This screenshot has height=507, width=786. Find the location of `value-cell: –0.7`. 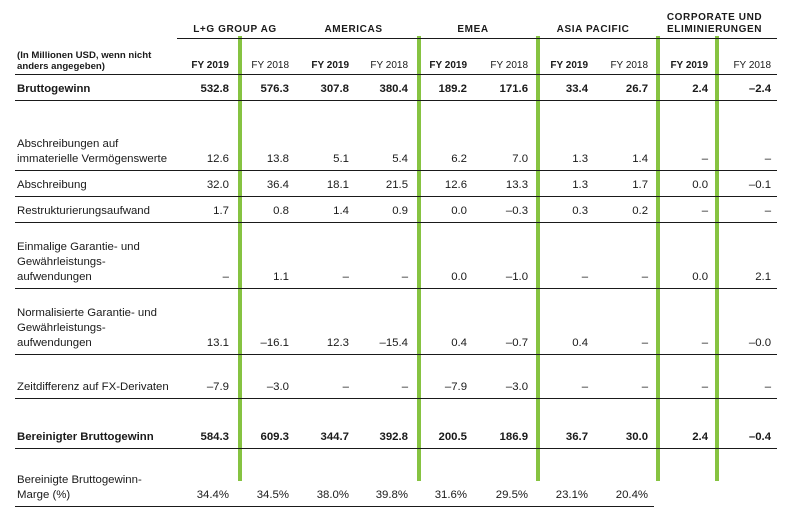

value-cell: –0.7 is located at coordinates (504, 321).